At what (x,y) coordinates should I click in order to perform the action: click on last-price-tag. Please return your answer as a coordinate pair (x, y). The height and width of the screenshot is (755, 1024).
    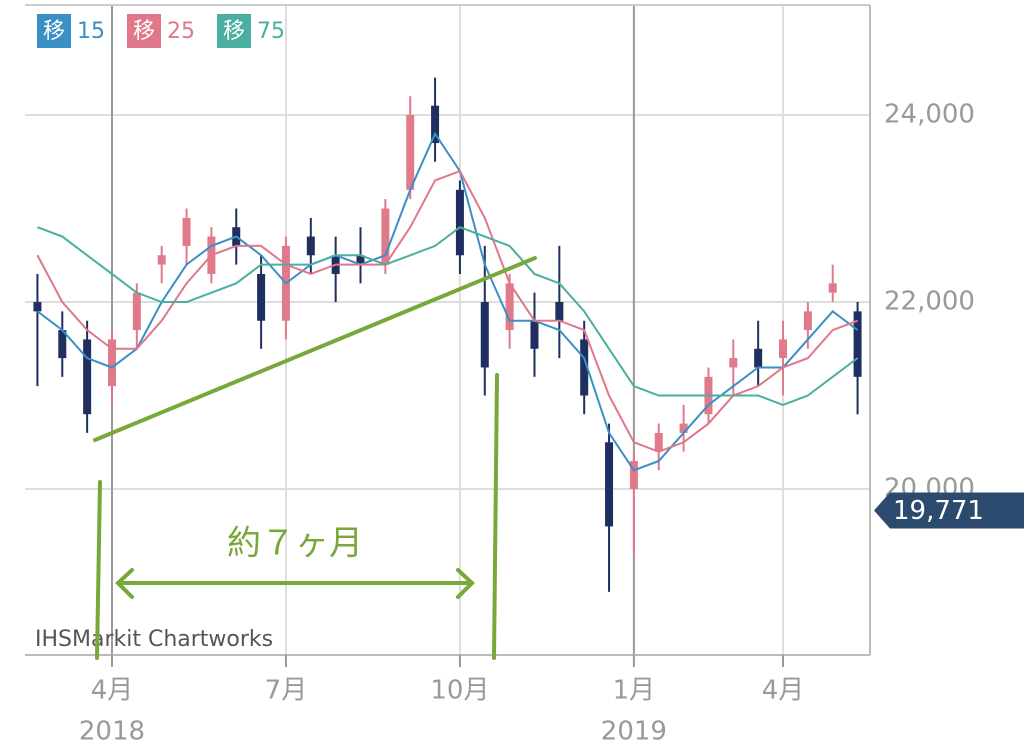
    Looking at the image, I should click on (949, 510).